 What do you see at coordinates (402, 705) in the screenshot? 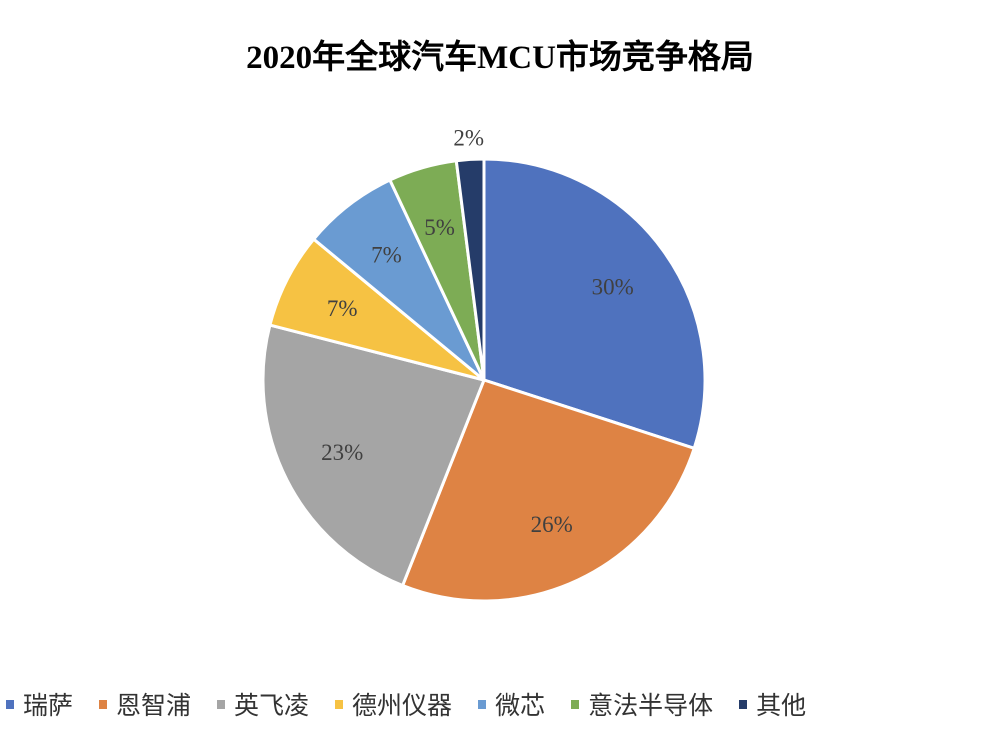
I see `legend-label: 德州仪器` at bounding box center [402, 705].